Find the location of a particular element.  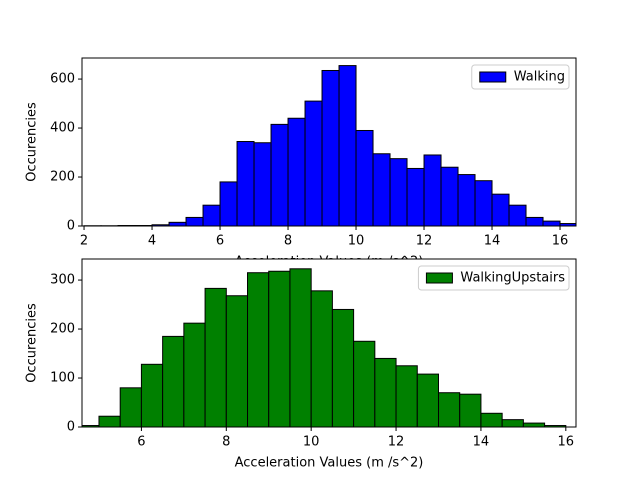

x-tick-label: 4 is located at coordinates (152, 241).